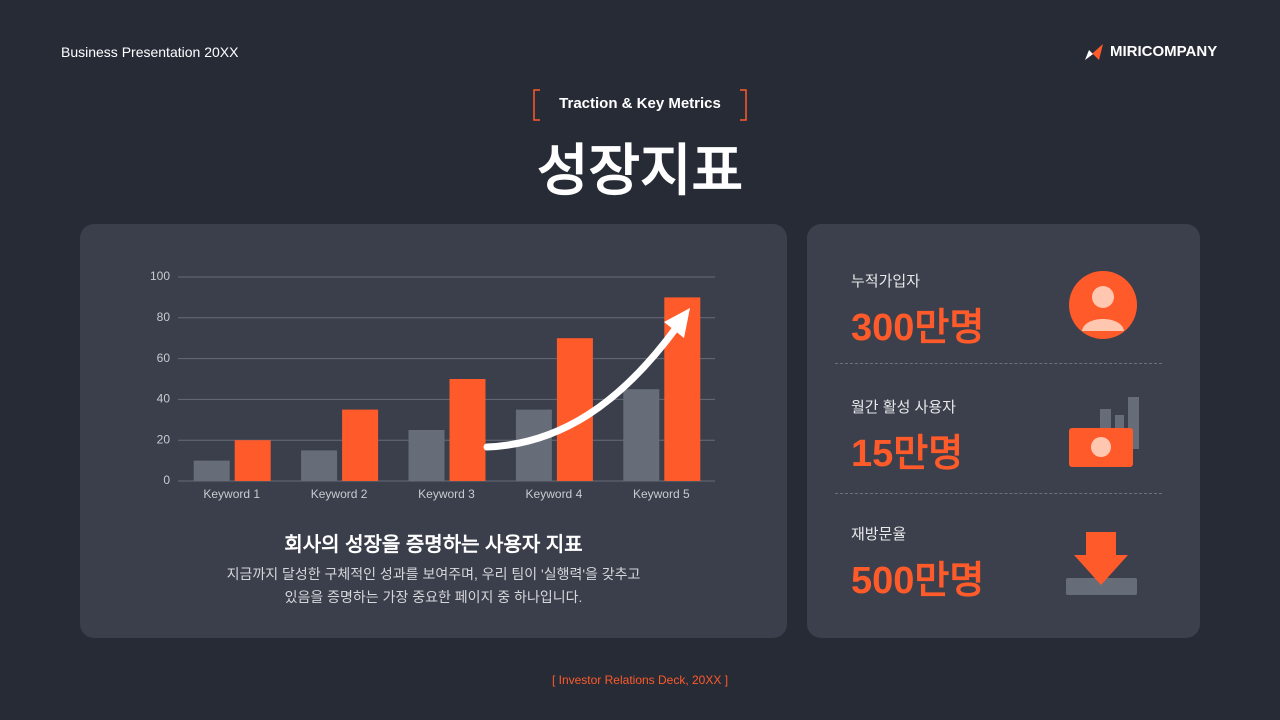 The height and width of the screenshot is (720, 1280). Describe the element at coordinates (918, 328) in the screenshot. I see `metric-value: 300만명` at that location.